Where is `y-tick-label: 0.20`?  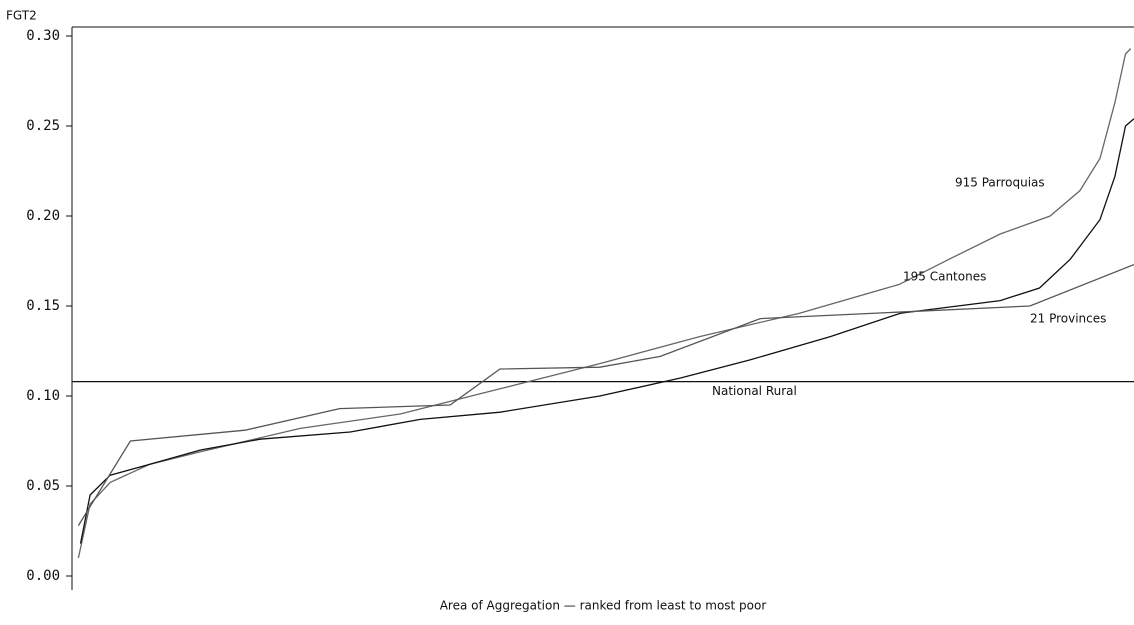
y-tick-label: 0.20 is located at coordinates (43, 216).